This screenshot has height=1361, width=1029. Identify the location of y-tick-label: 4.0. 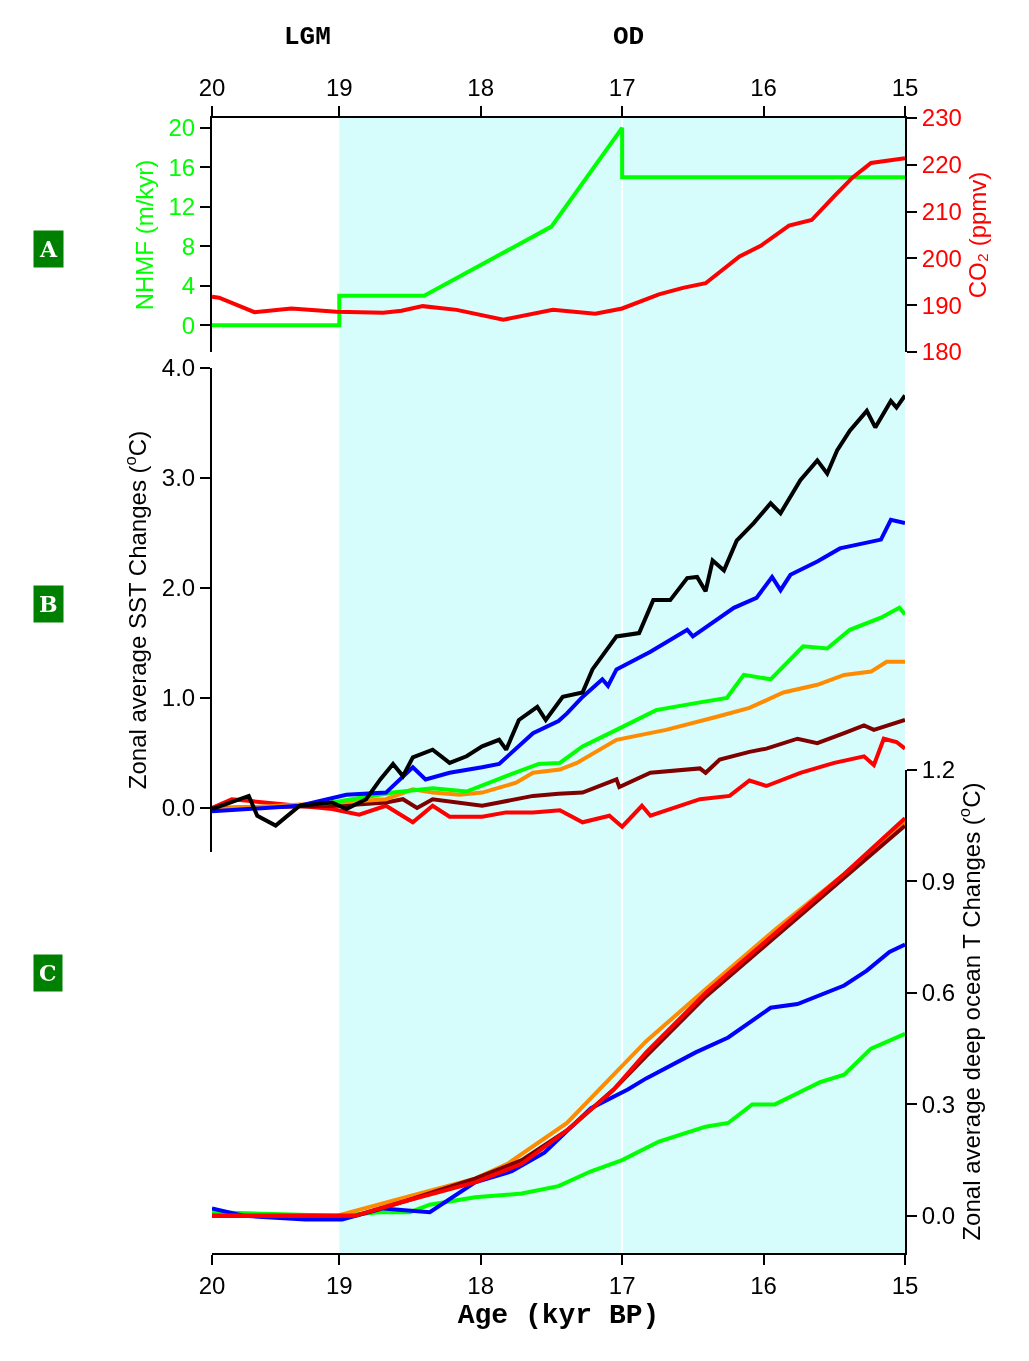
(178, 368).